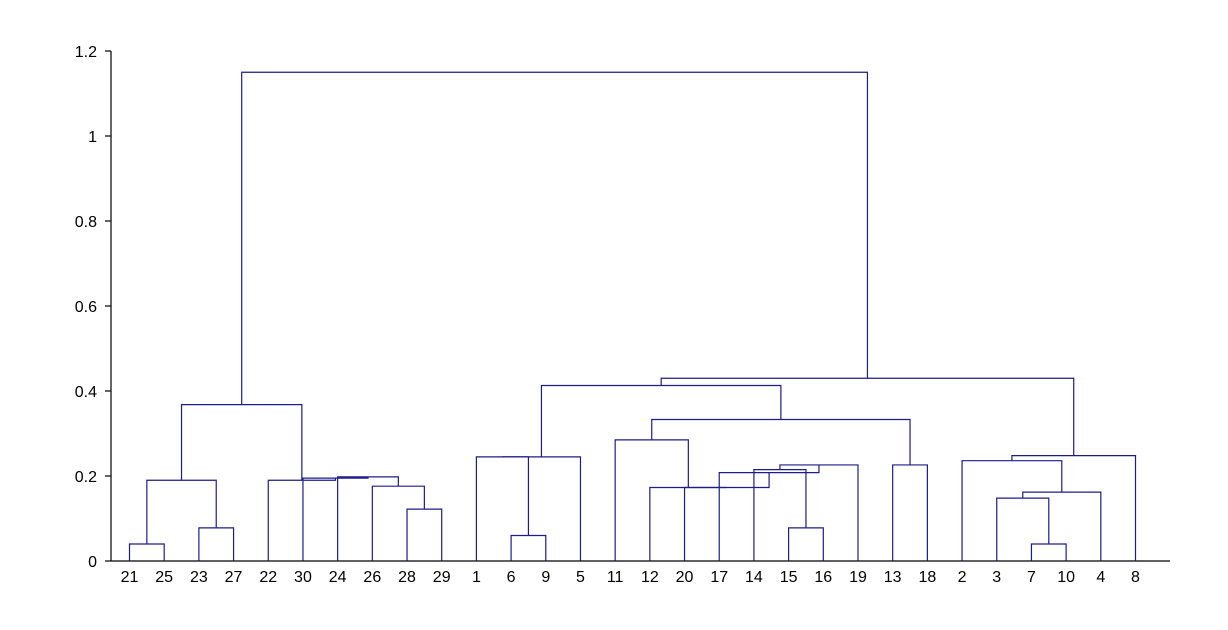  I want to click on leaf-label: 25, so click(164, 577).